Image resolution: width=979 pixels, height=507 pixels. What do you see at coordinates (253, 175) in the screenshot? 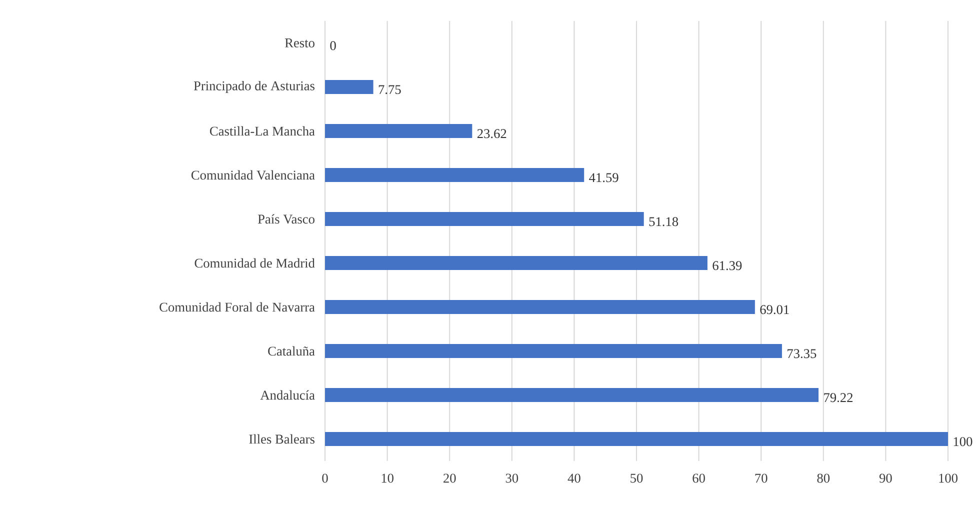
I see `y-tick-label: Comunidad Valenciana` at bounding box center [253, 175].